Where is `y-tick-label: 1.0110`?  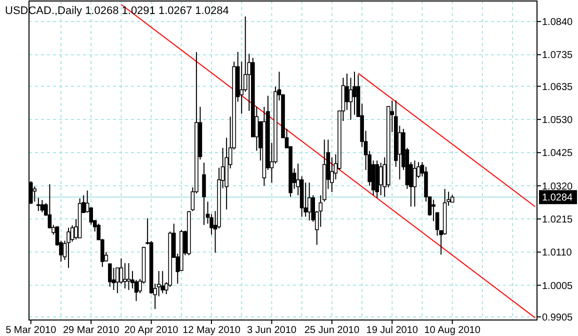
y-tick-label: 1.0110 is located at coordinates (557, 253).